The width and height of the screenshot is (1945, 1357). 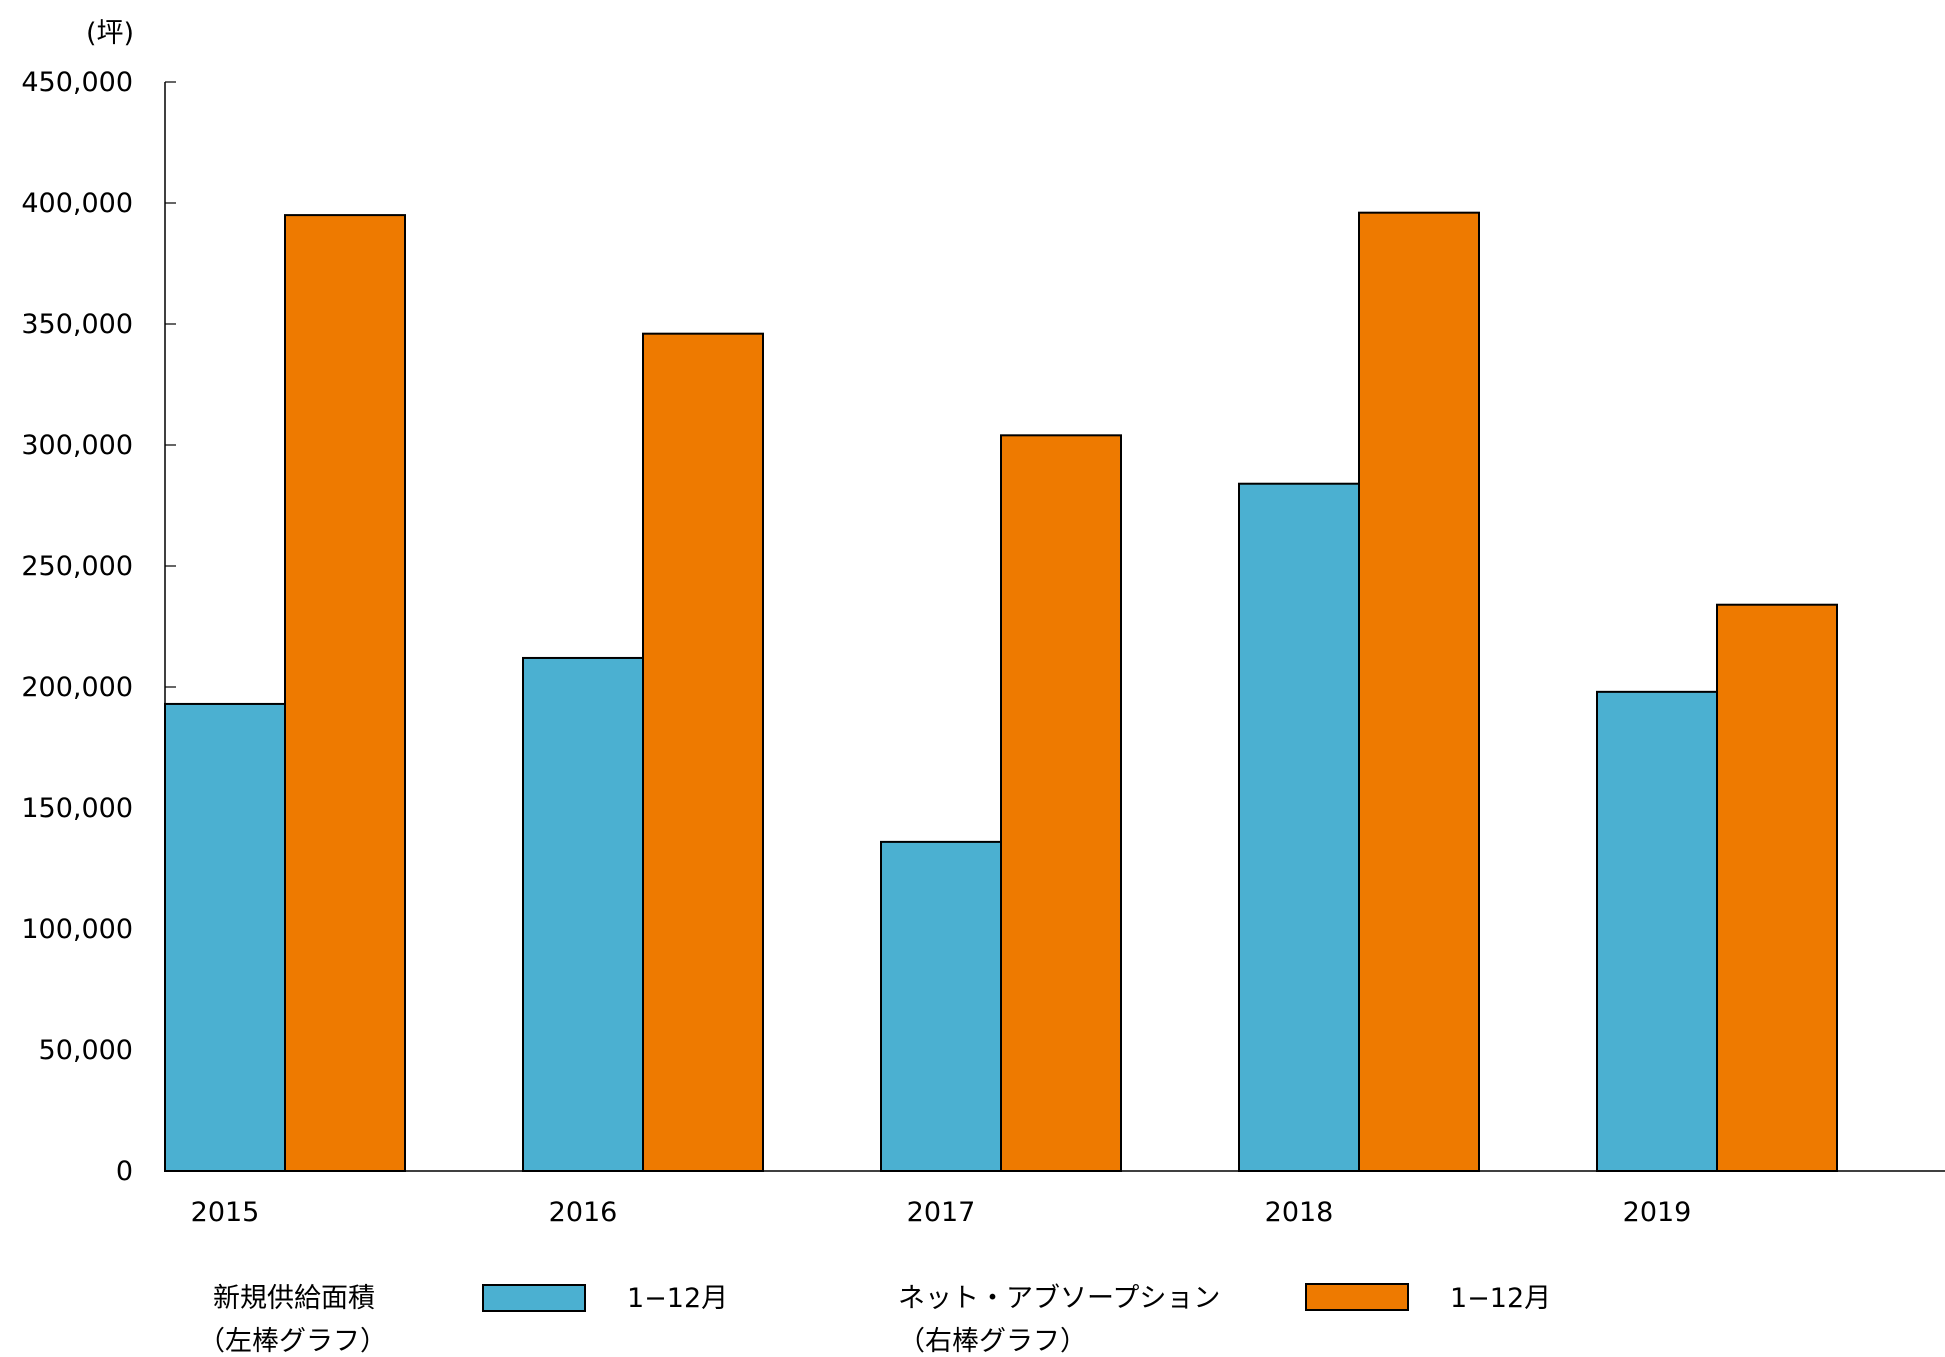 What do you see at coordinates (1657, 1212) in the screenshot?
I see `x-tick-label: 2019` at bounding box center [1657, 1212].